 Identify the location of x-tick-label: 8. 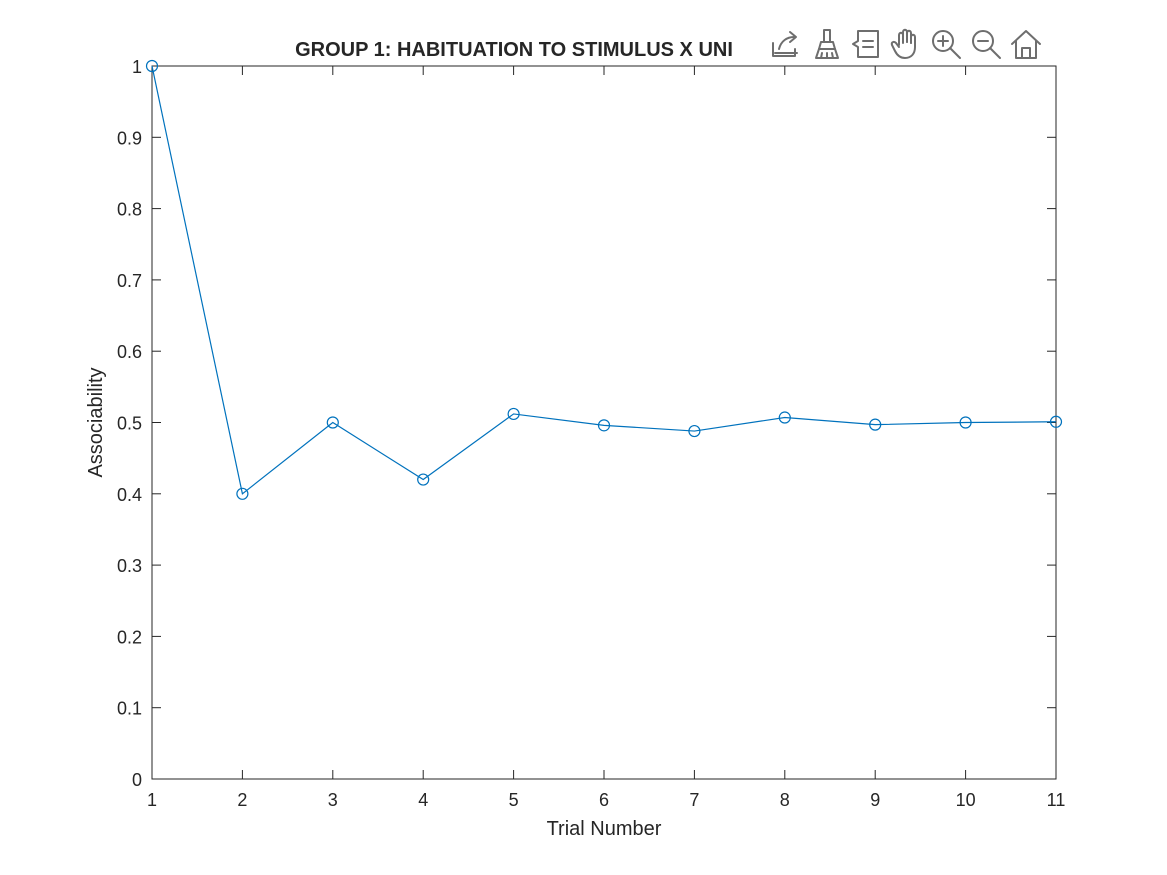
(785, 800).